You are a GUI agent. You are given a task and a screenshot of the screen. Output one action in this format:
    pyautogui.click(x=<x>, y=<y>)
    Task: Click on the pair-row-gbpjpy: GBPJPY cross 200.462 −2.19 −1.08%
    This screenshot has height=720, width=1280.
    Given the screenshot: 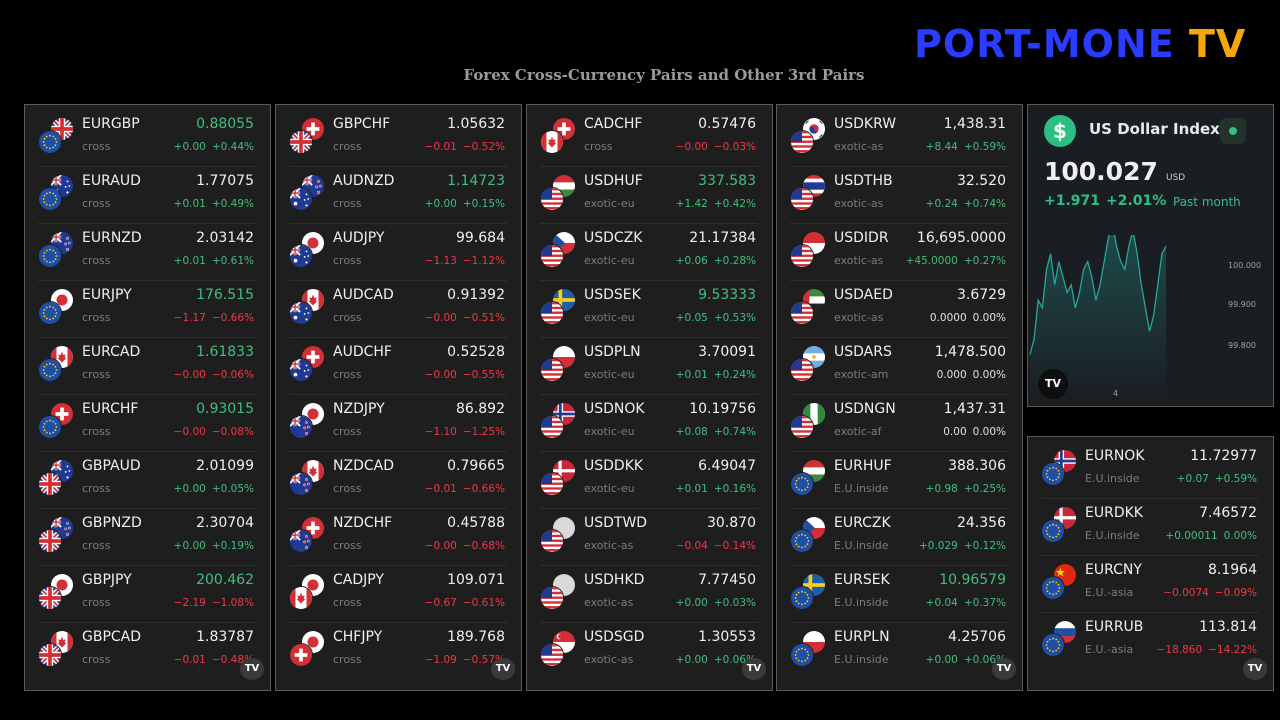 What is the action you would take?
    pyautogui.click(x=147, y=594)
    